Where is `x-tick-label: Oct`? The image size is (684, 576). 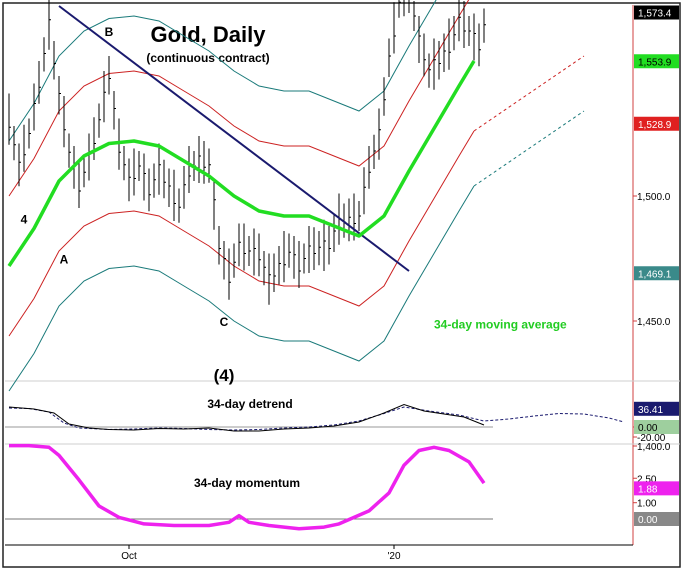
x-tick-label: Oct is located at coordinates (129, 556).